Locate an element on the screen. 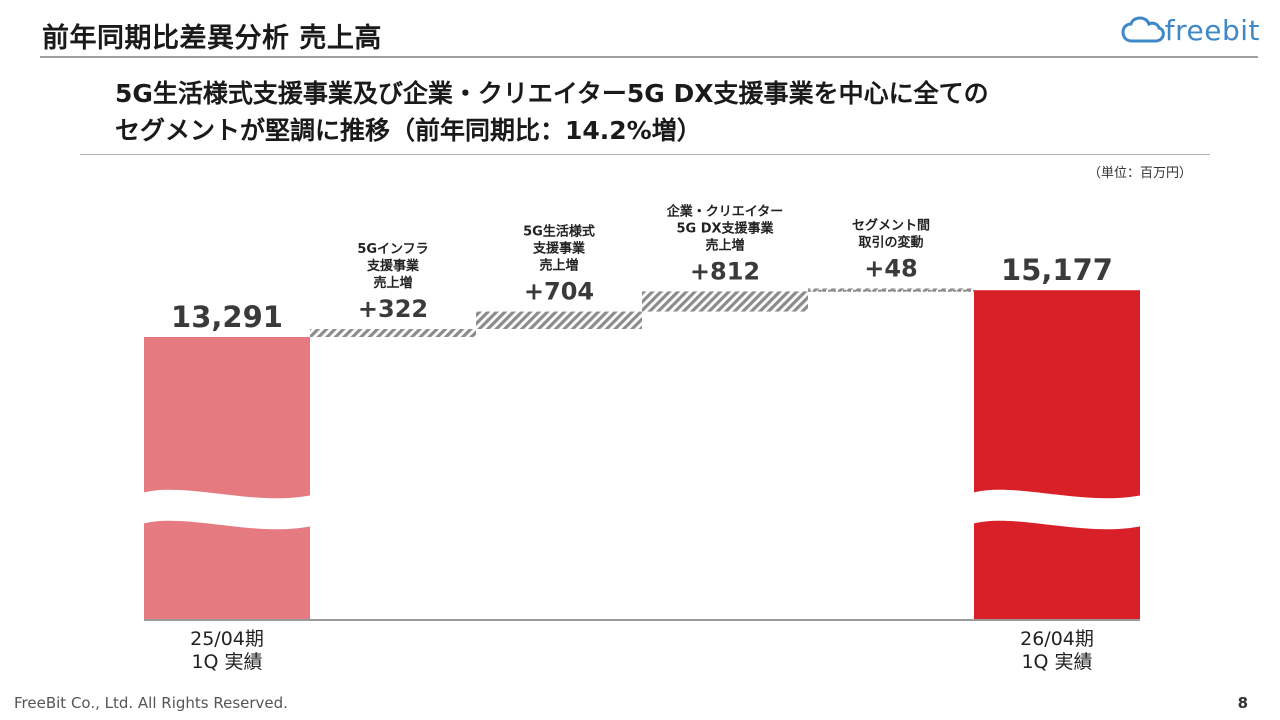 The height and width of the screenshot is (720, 1280). value-label: +704 is located at coordinates (559, 292).